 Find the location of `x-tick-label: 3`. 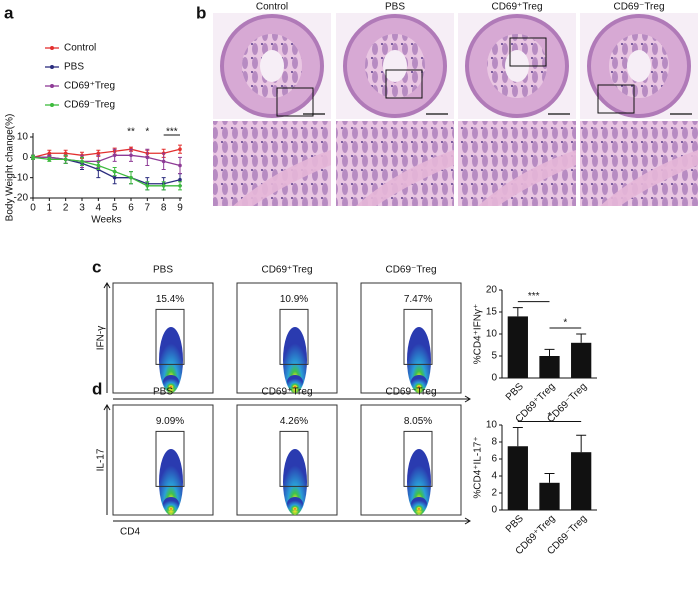

x-tick-label: 3 is located at coordinates (82, 208).